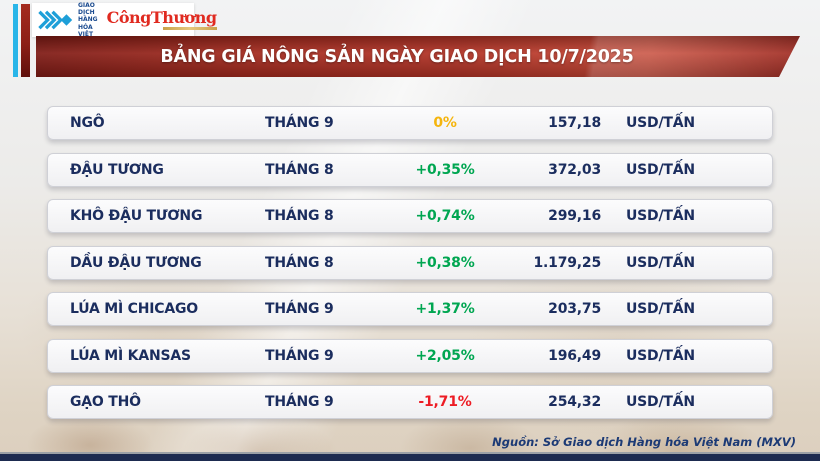 The height and width of the screenshot is (461, 820). What do you see at coordinates (130, 355) in the screenshot?
I see `commodity-name: LÚA MÌ KANSAS` at bounding box center [130, 355].